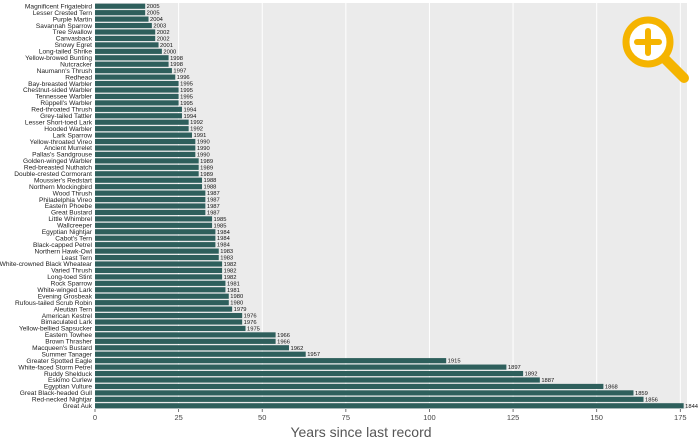  What do you see at coordinates (226, 252) in the screenshot?
I see `data-label: 1983` at bounding box center [226, 252].